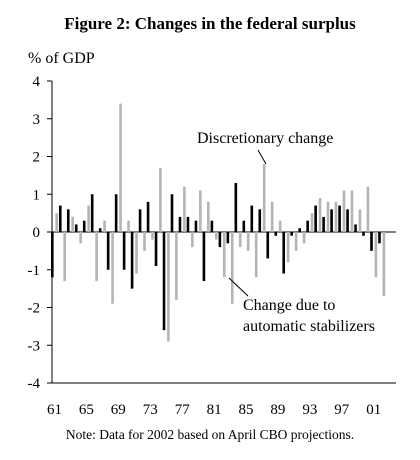 The height and width of the screenshot is (460, 420). I want to click on bar-automatic-1991, so click(291, 234).